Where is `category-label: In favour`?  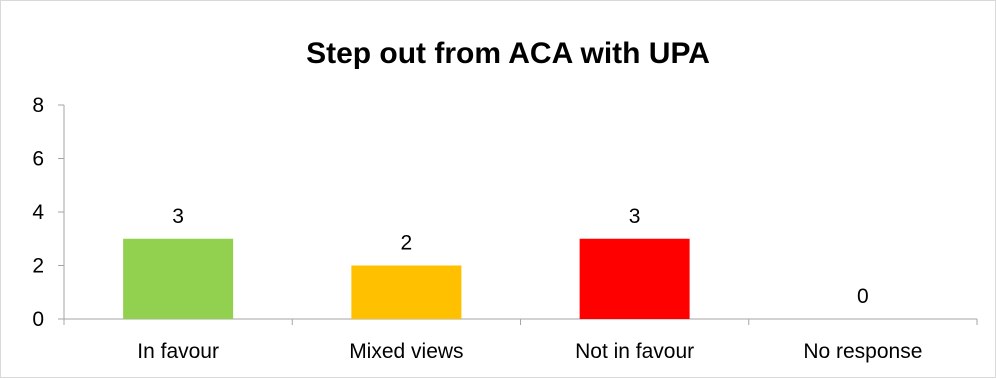
category-label: In favour is located at coordinates (178, 351).